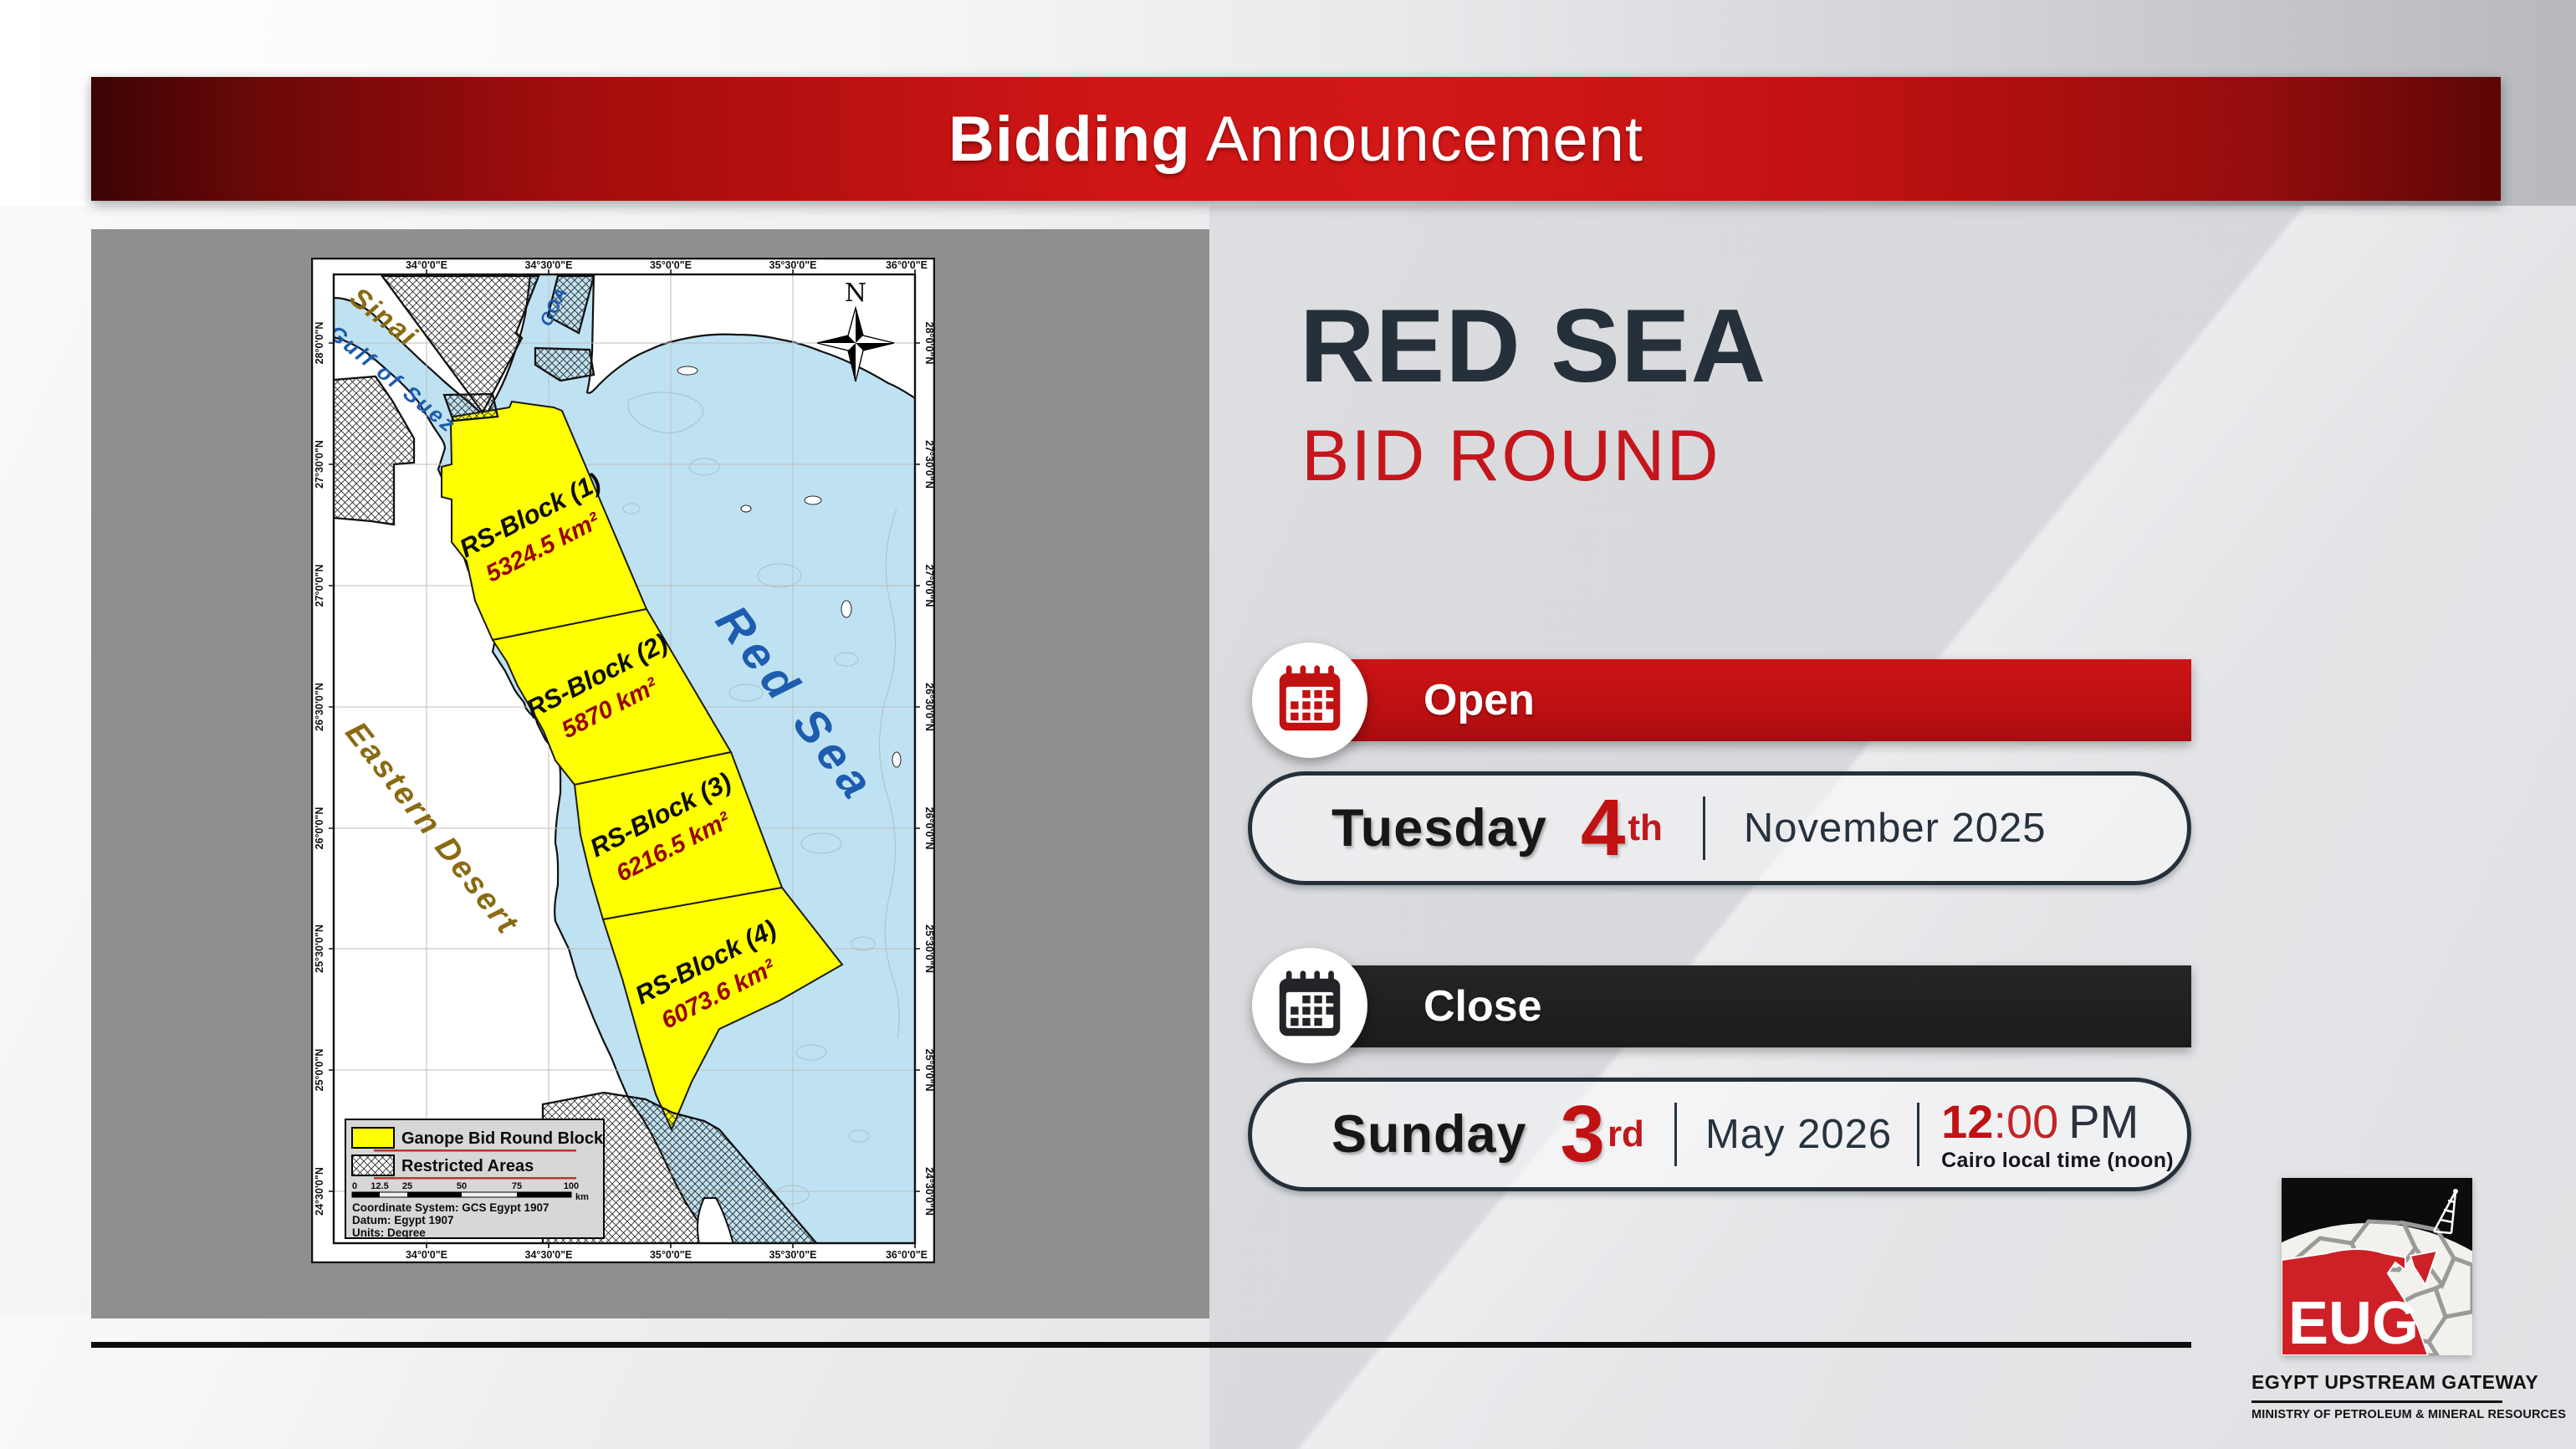 This screenshot has height=1449, width=2576. I want to click on legend-units: Units: Degree, so click(389, 1232).